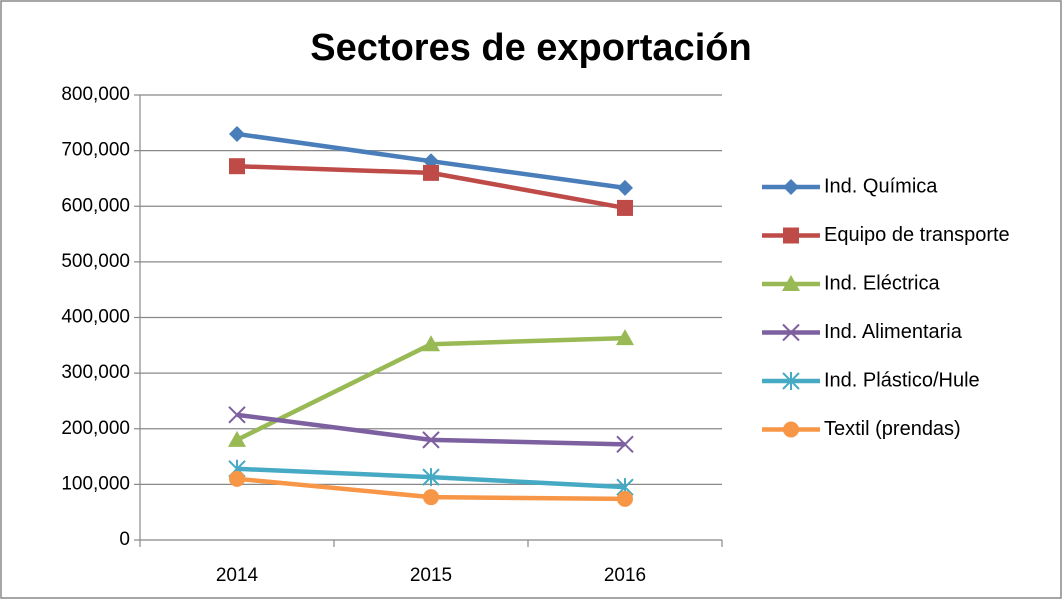  Describe the element at coordinates (892, 429) in the screenshot. I see `legend-label: Textil (prendas)` at that location.